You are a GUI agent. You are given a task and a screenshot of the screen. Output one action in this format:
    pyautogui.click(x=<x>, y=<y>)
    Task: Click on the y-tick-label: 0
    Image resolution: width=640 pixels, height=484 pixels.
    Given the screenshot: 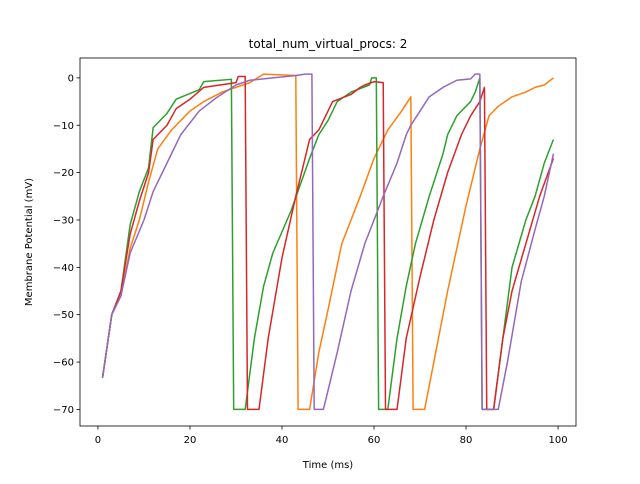 What is the action you would take?
    pyautogui.click(x=71, y=78)
    